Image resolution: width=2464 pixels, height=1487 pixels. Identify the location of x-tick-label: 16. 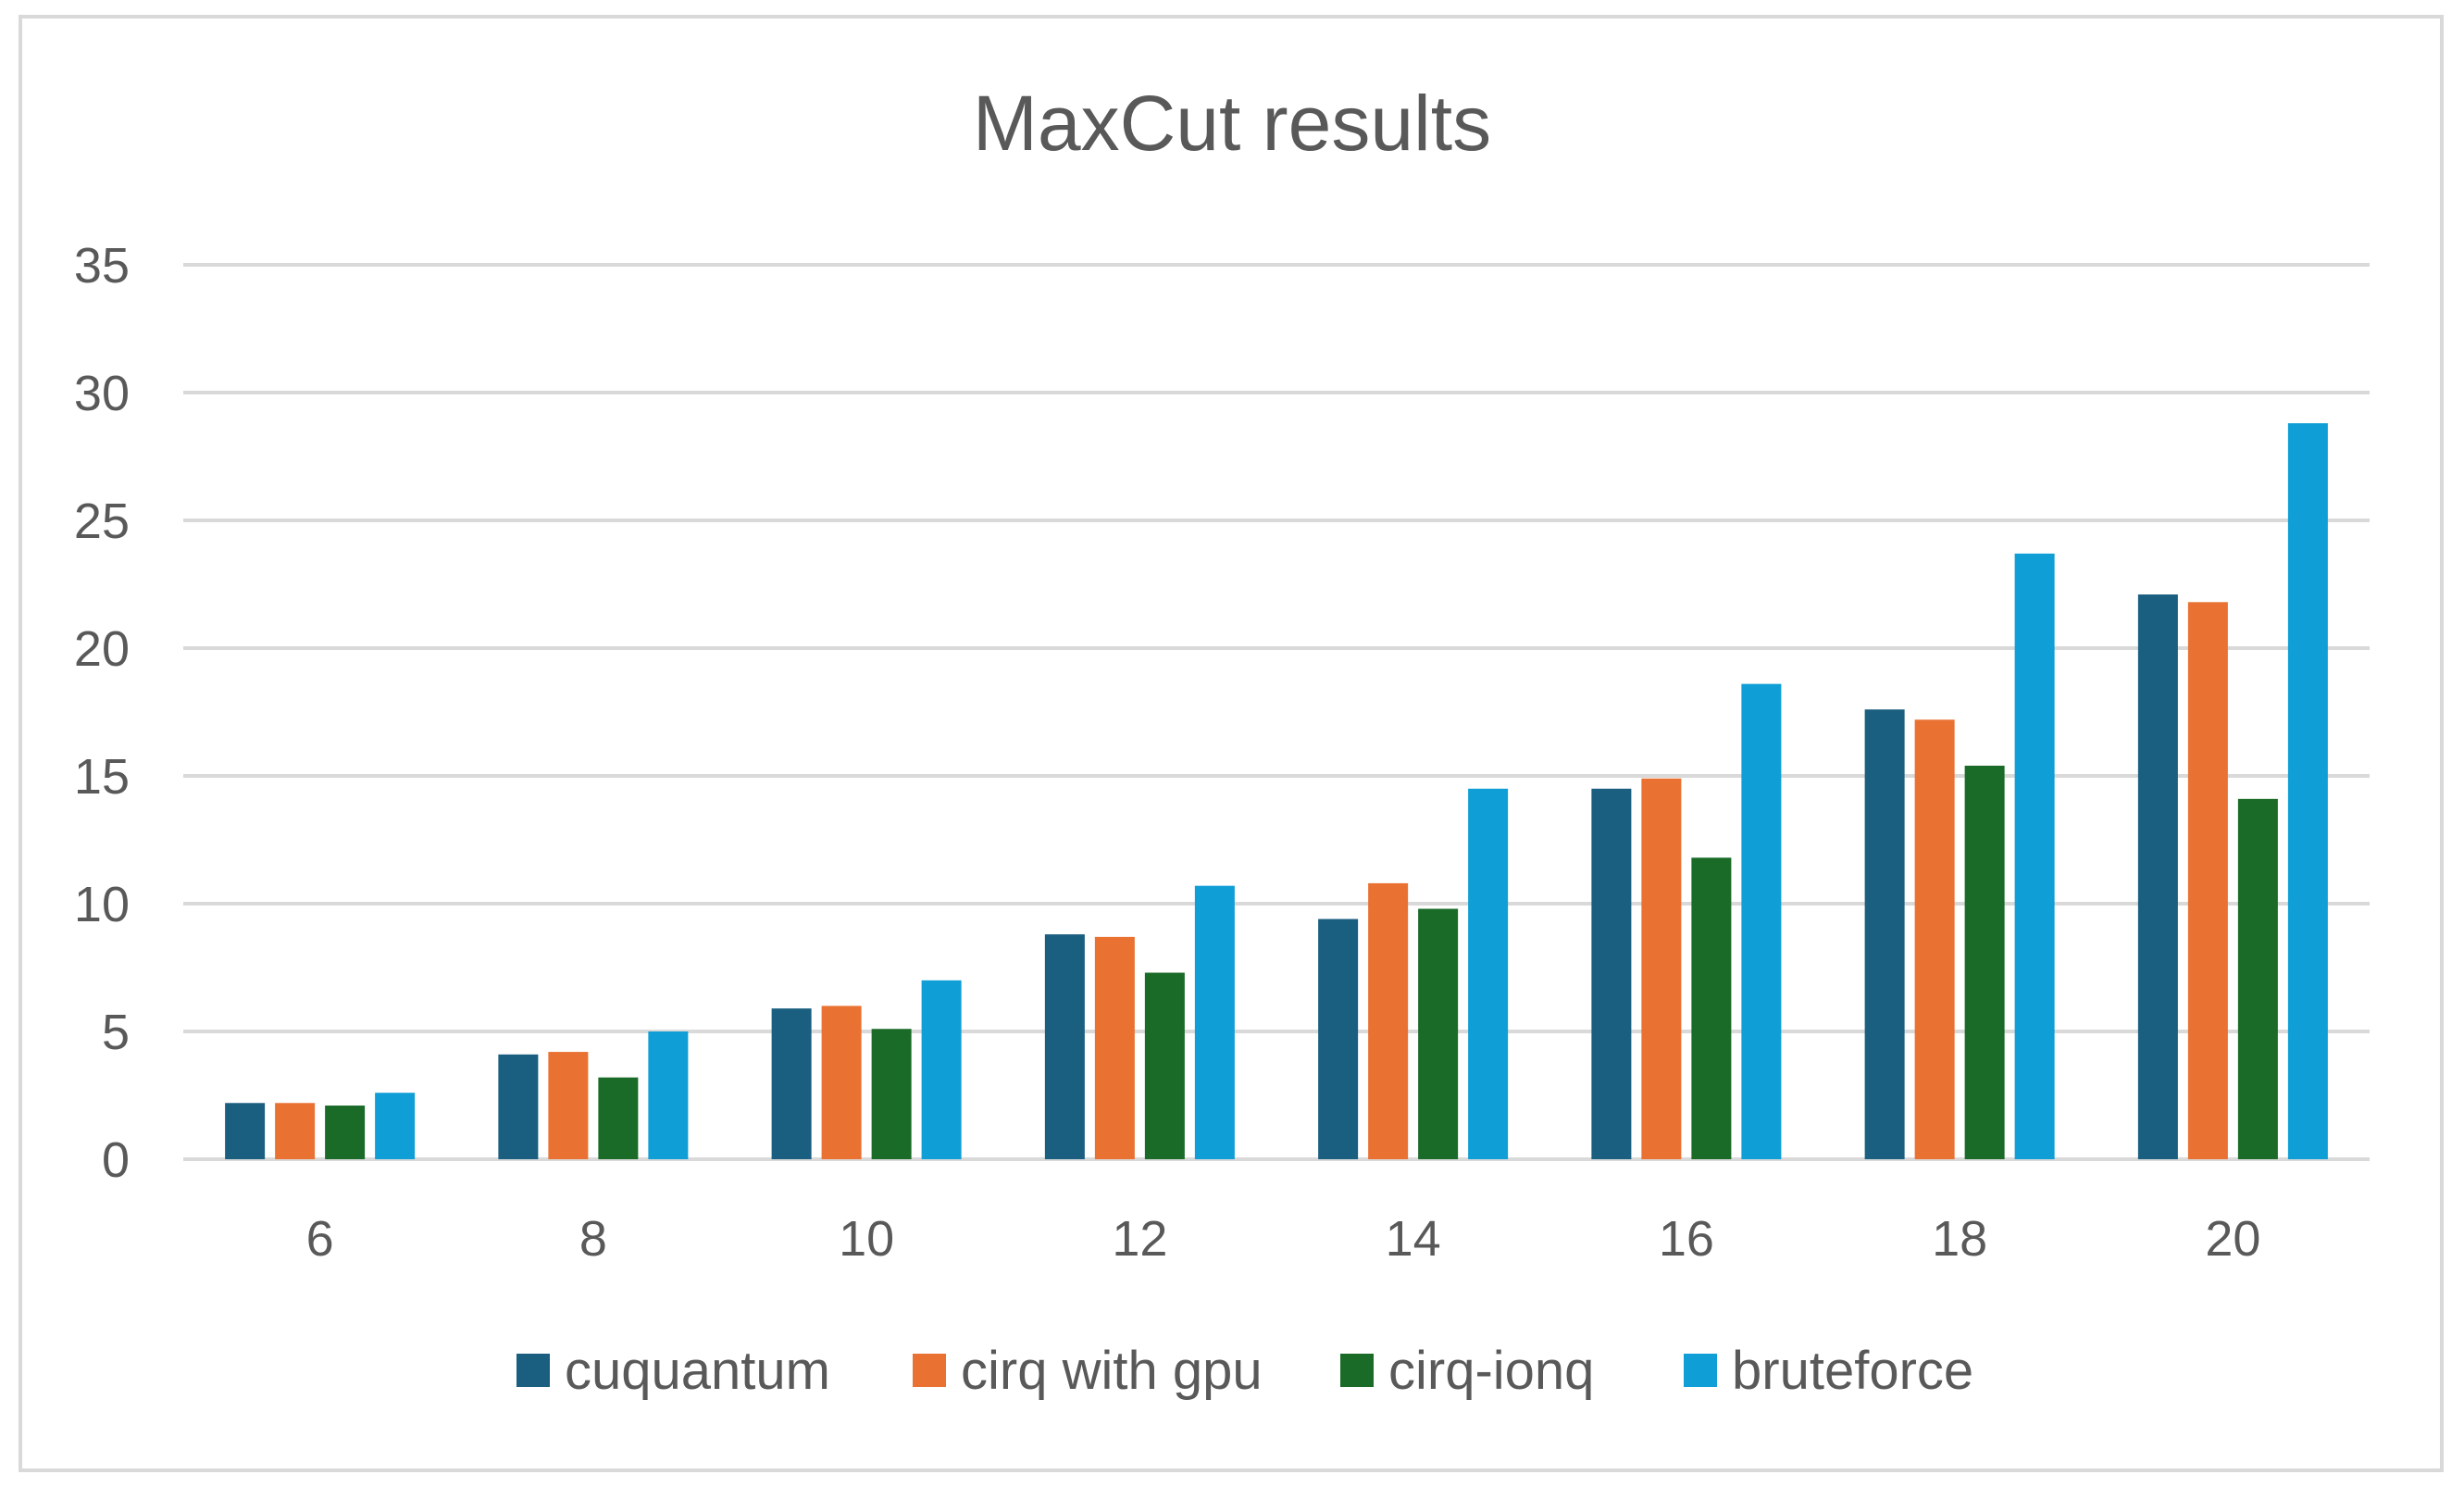
(1686, 1239).